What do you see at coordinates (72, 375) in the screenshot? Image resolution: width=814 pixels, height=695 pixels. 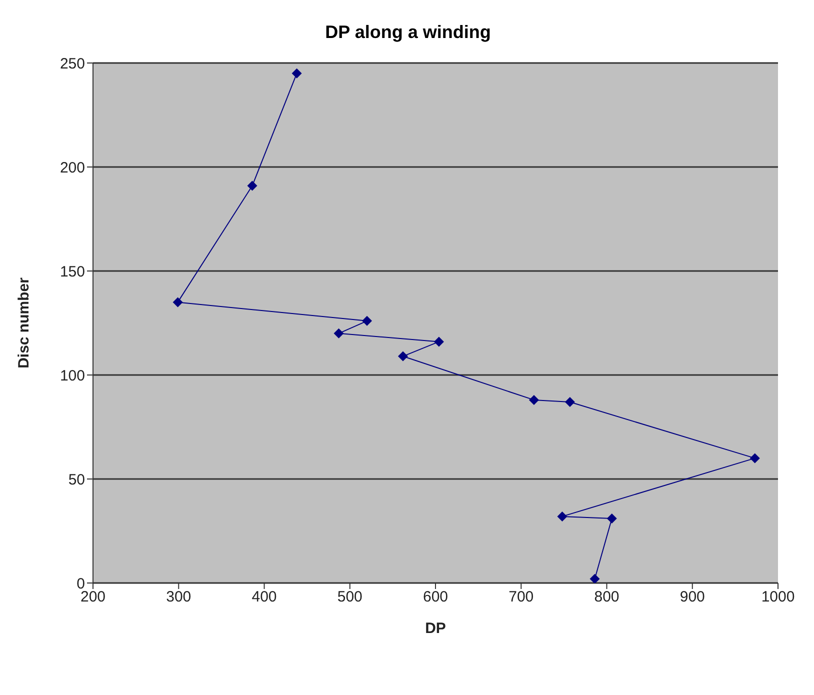 I see `y-tick-label: 100` at bounding box center [72, 375].